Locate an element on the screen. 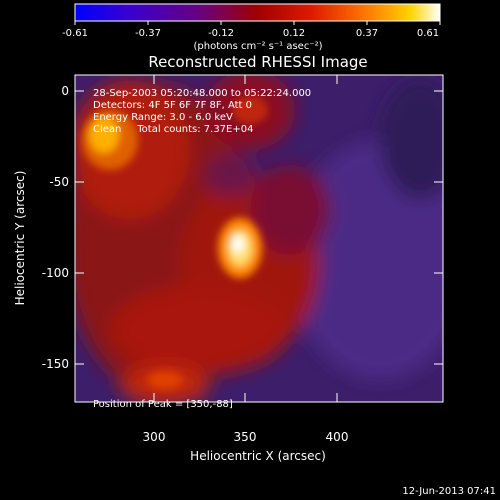  y-axis-label: Heliocentric Y (arcsec) is located at coordinates (20, 238).